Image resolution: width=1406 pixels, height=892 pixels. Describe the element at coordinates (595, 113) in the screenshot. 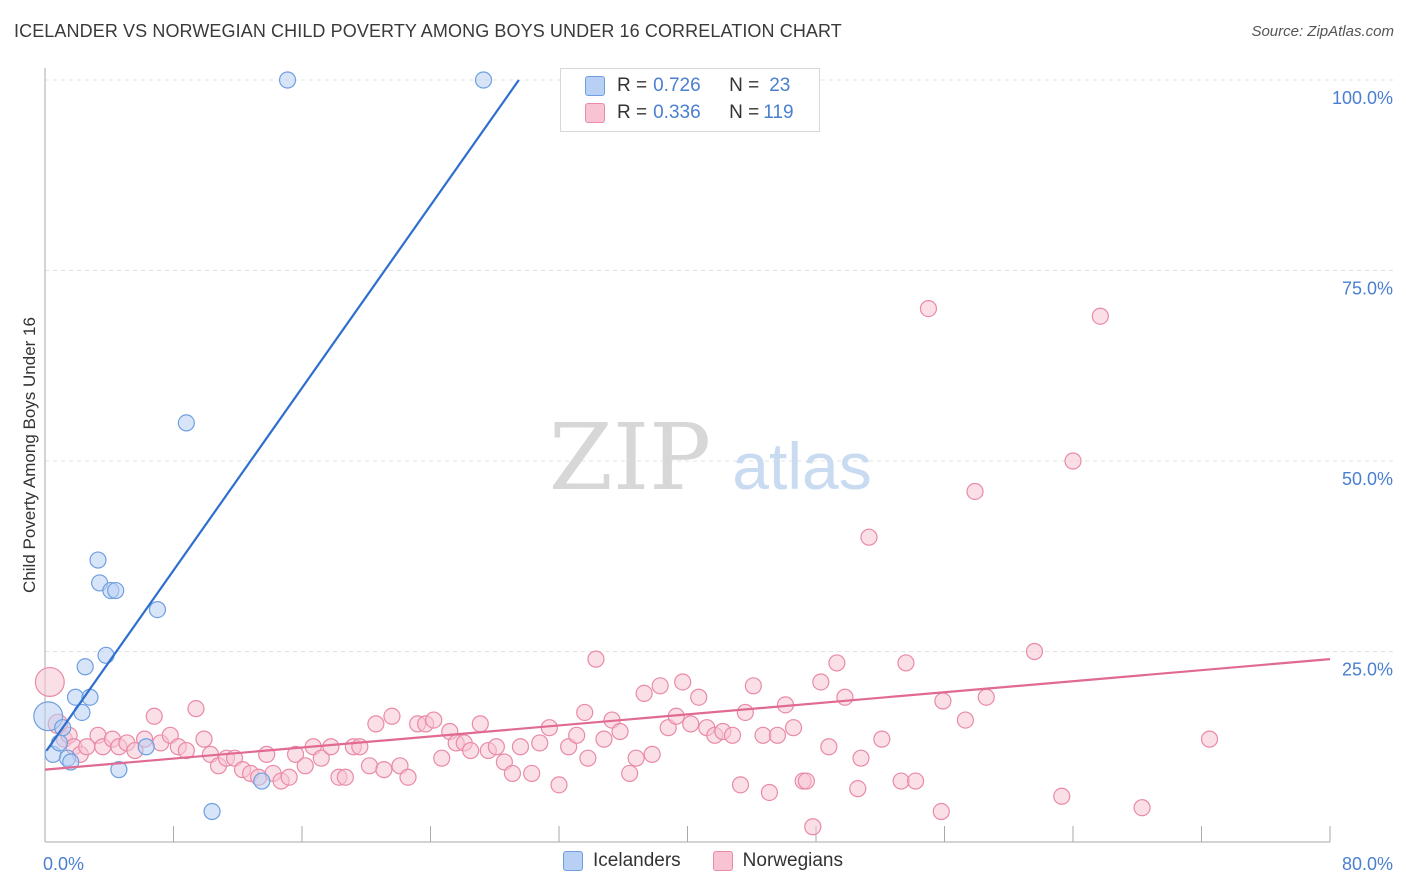

I see `norwegians-swatch` at that location.